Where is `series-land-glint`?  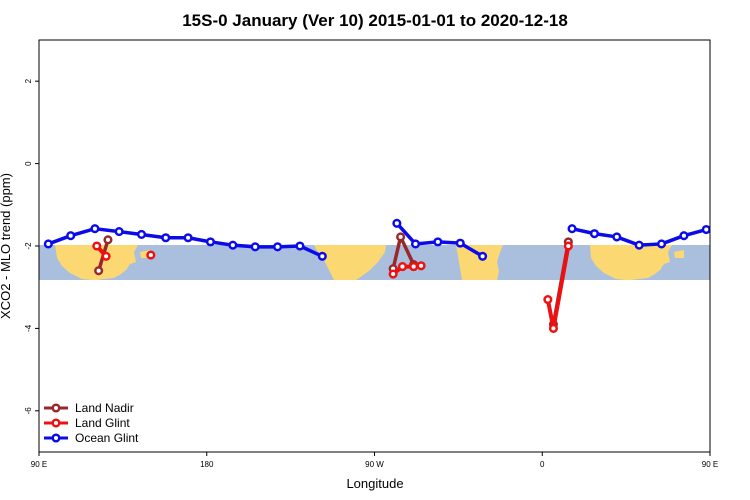 series-land-glint is located at coordinates (332, 287).